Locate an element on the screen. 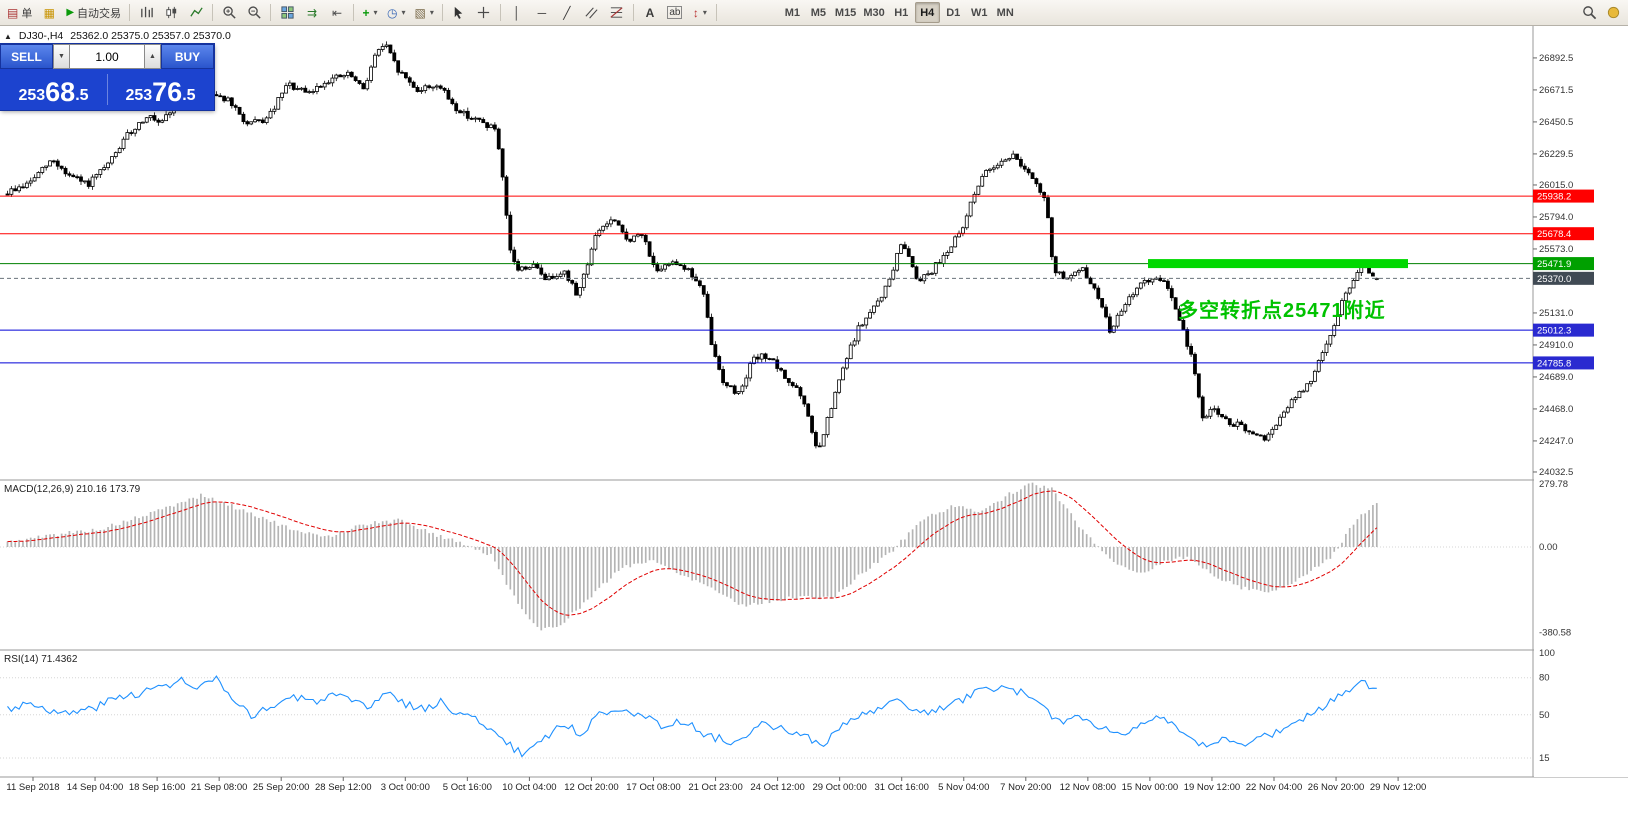 This screenshot has width=1628, height=820. channel-icon is located at coordinates (591, 13).